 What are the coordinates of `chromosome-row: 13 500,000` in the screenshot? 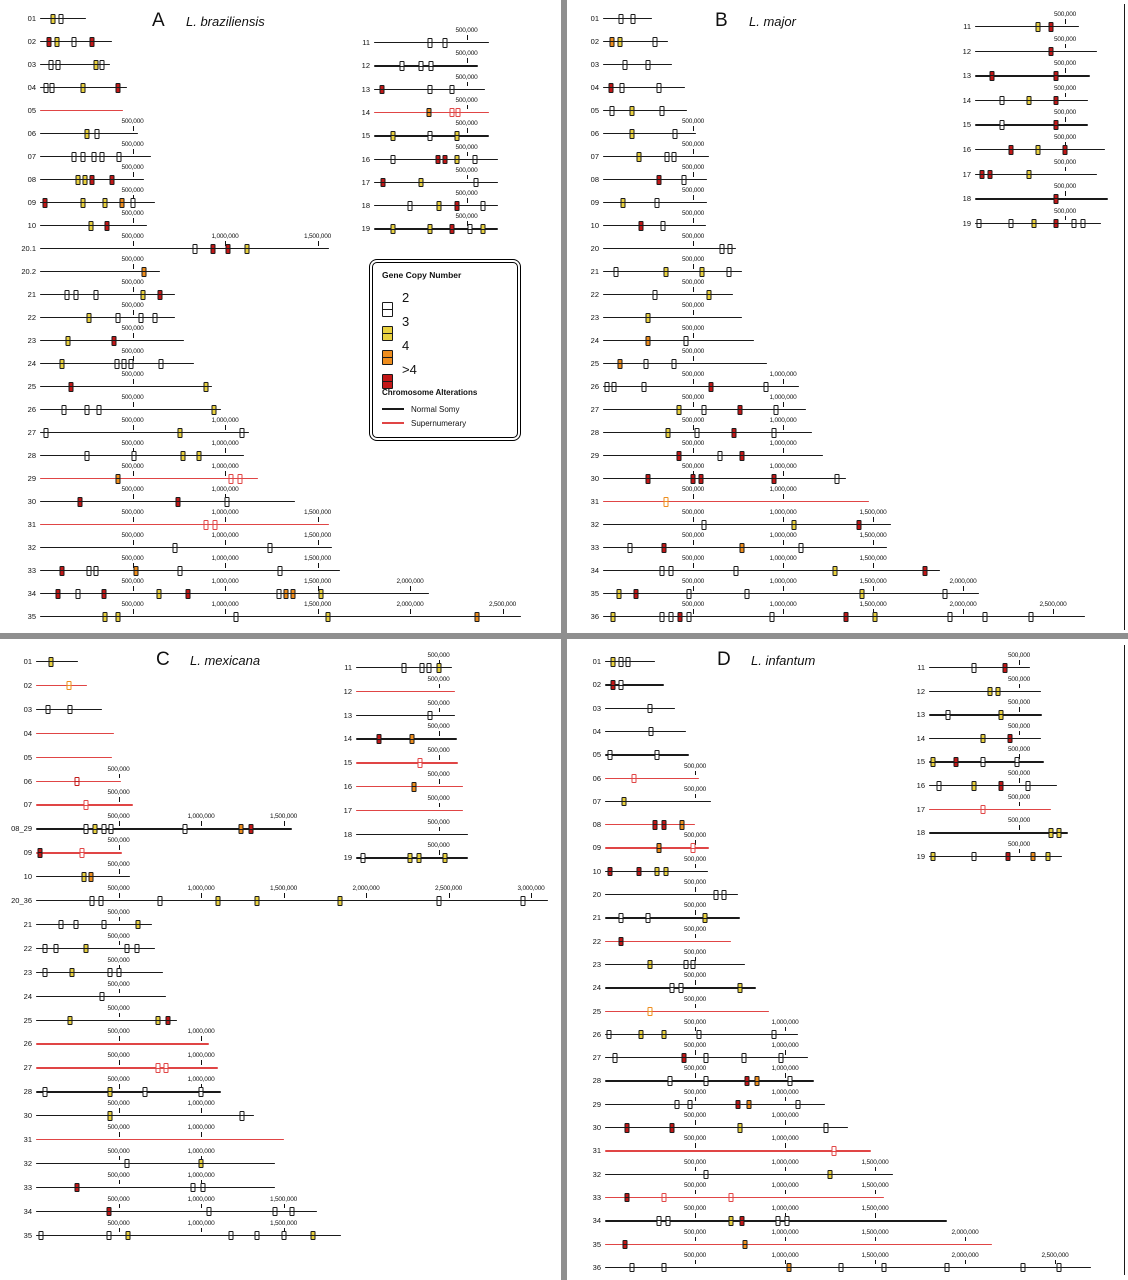 It's located at (1015, 709).